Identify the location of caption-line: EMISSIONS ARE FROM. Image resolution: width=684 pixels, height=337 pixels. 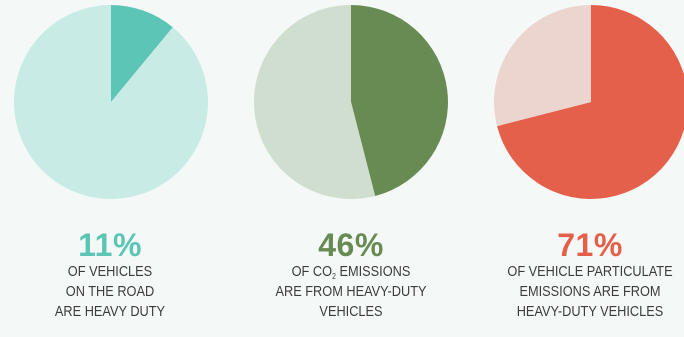
(590, 292).